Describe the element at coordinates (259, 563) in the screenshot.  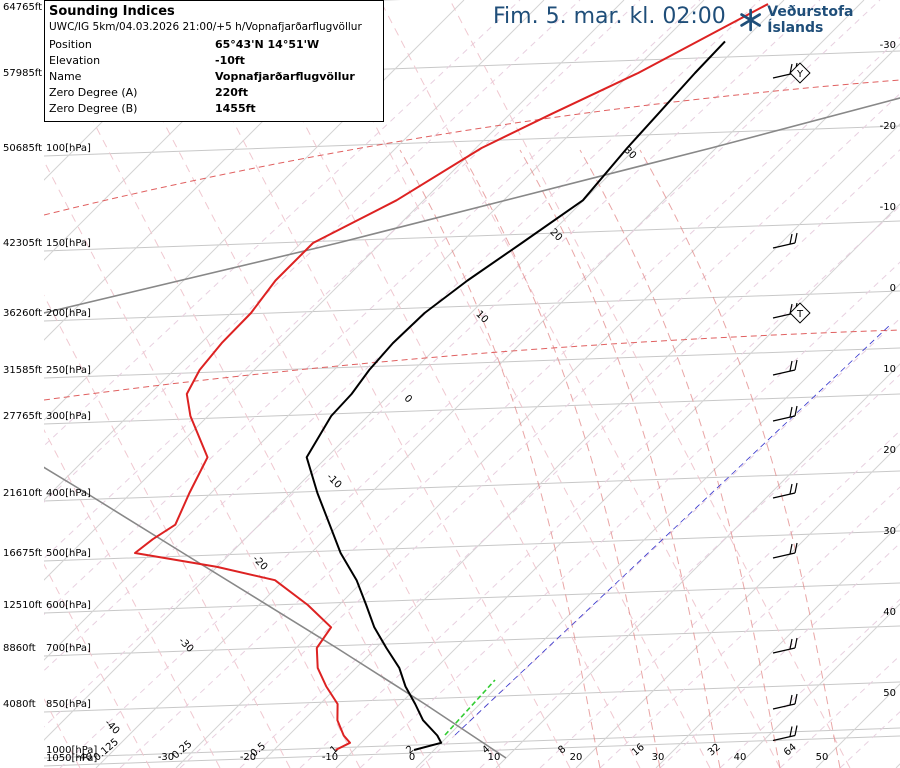
I see `isotherm-label: -20` at that location.